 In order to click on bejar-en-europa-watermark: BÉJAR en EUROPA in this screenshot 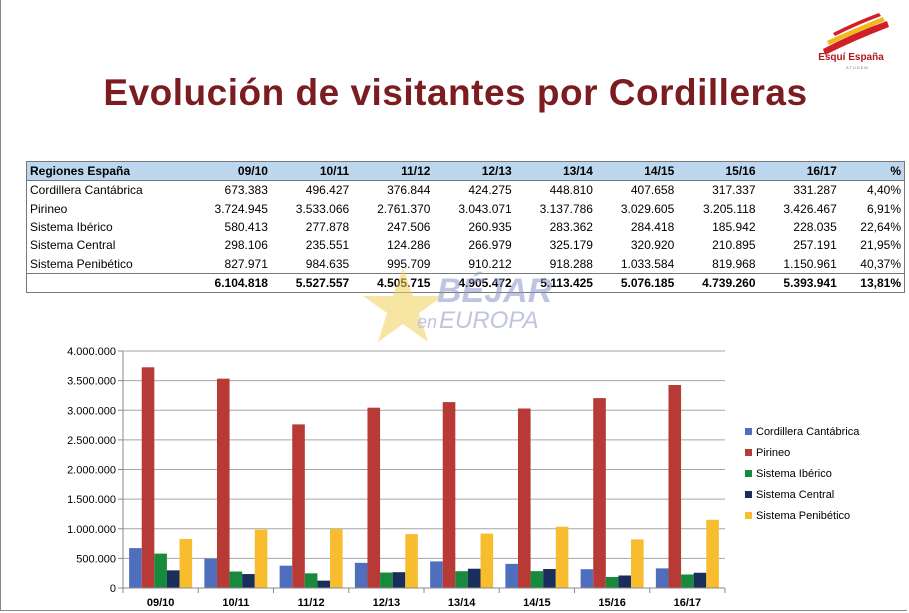, I will do `click(458, 305)`.